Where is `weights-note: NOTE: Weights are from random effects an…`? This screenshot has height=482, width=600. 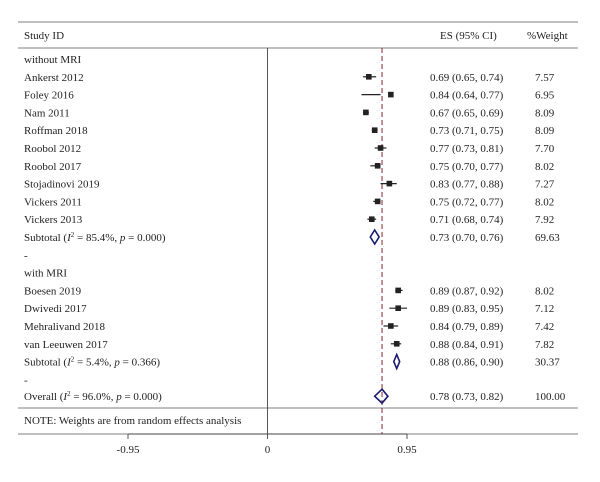 weights-note: NOTE: Weights are from random effects an… is located at coordinates (132, 421).